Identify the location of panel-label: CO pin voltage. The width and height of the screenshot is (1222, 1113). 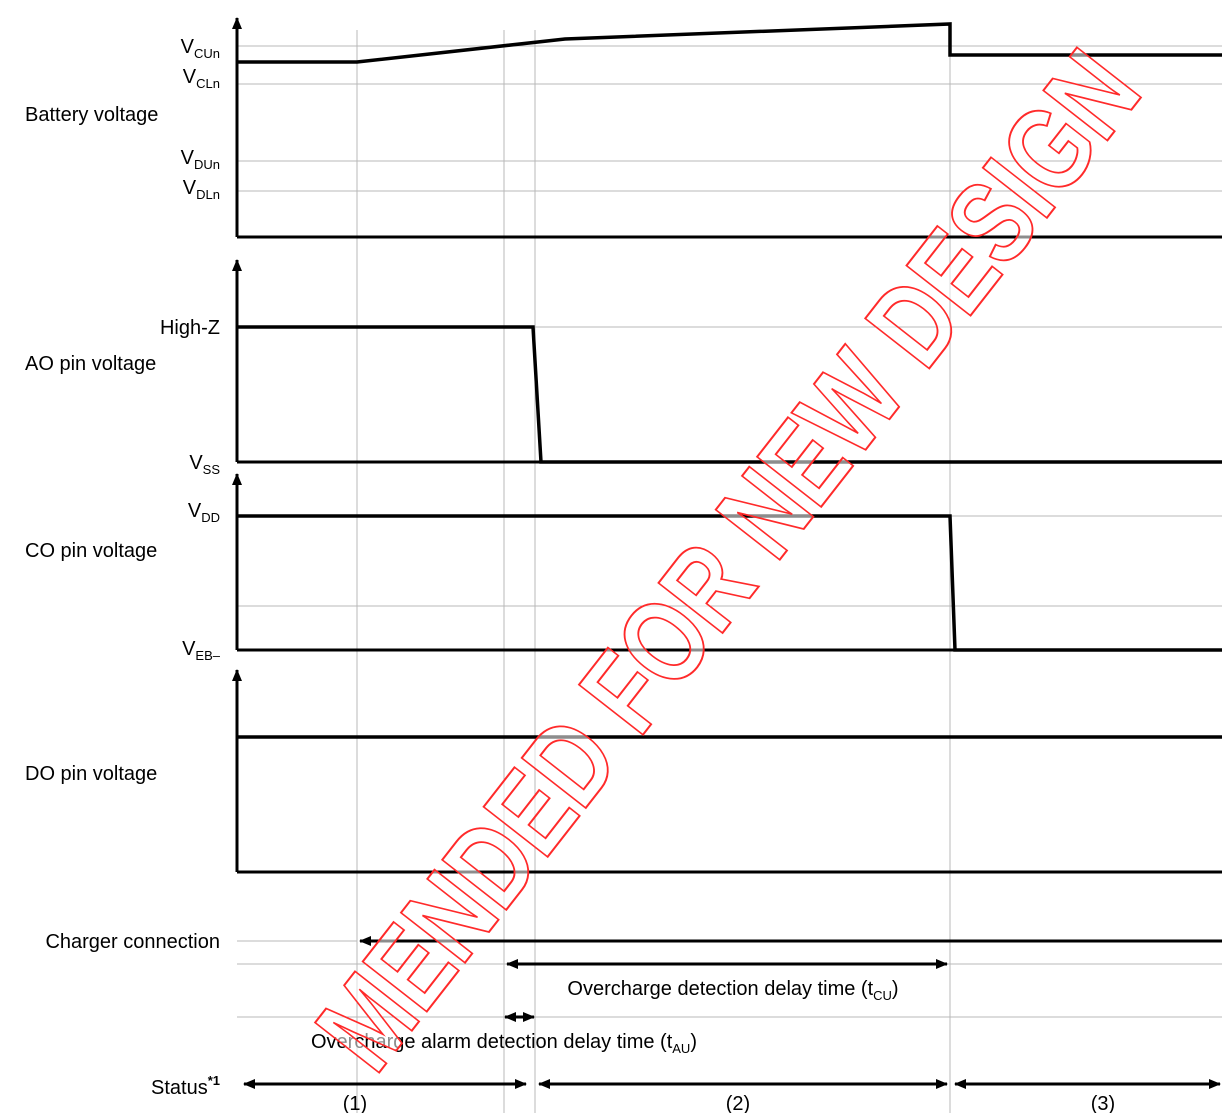
(91, 551).